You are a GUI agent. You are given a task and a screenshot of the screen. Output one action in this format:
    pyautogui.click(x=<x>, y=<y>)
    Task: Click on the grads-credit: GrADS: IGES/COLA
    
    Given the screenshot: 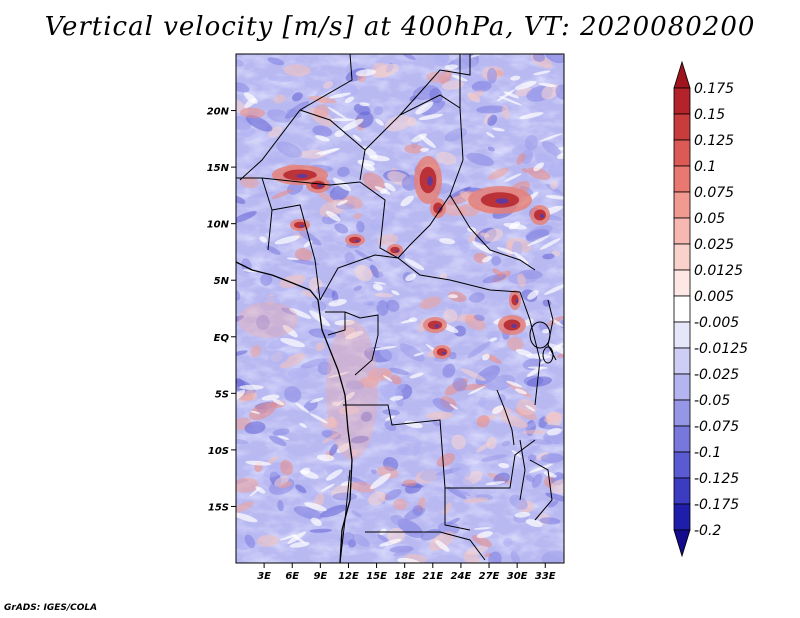 What is the action you would take?
    pyautogui.click(x=51, y=608)
    